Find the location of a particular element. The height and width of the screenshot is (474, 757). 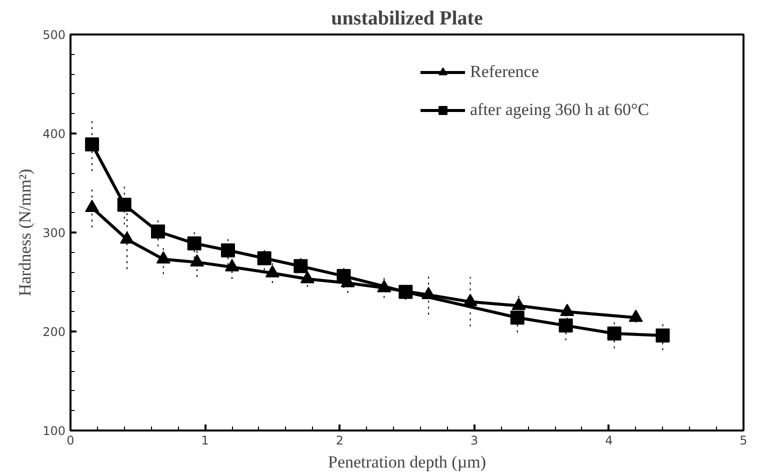

x-axis-title: Penetration depth (µm) is located at coordinates (407, 462).